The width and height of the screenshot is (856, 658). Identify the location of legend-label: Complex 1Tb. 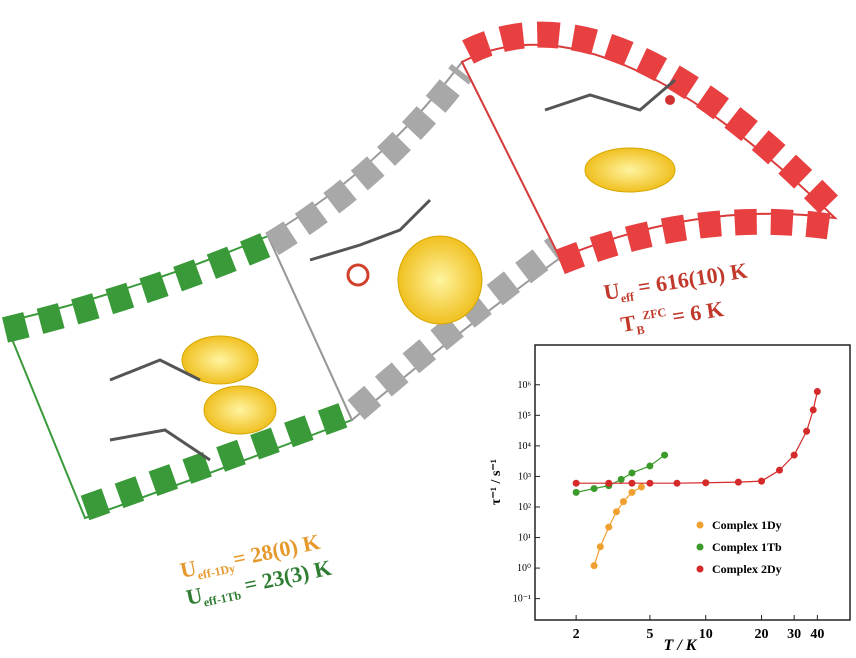
(747, 547).